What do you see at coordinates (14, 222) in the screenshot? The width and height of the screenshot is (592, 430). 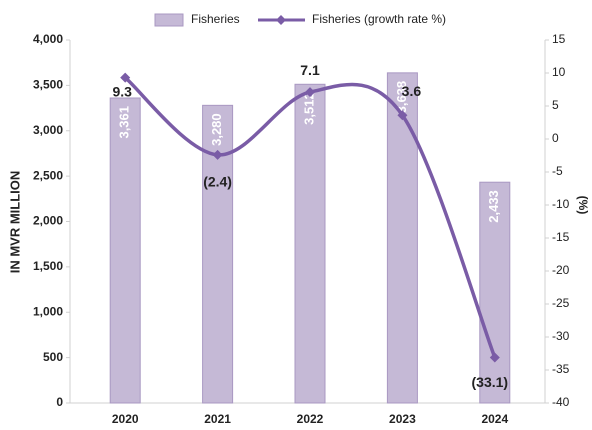 I see `y-axis-label: IN MVR MILLION` at bounding box center [14, 222].